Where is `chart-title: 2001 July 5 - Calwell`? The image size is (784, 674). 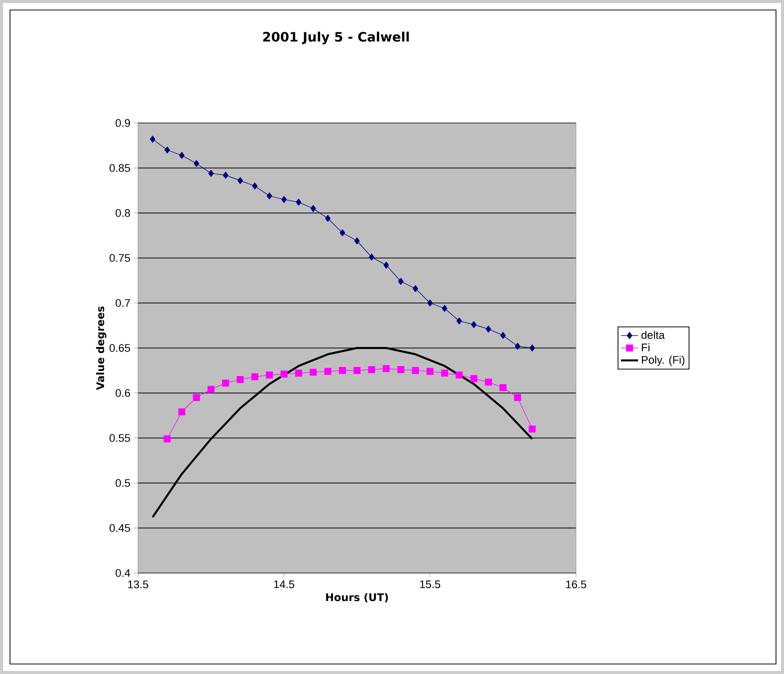
chart-title: 2001 July 5 - Calwell is located at coordinates (336, 38).